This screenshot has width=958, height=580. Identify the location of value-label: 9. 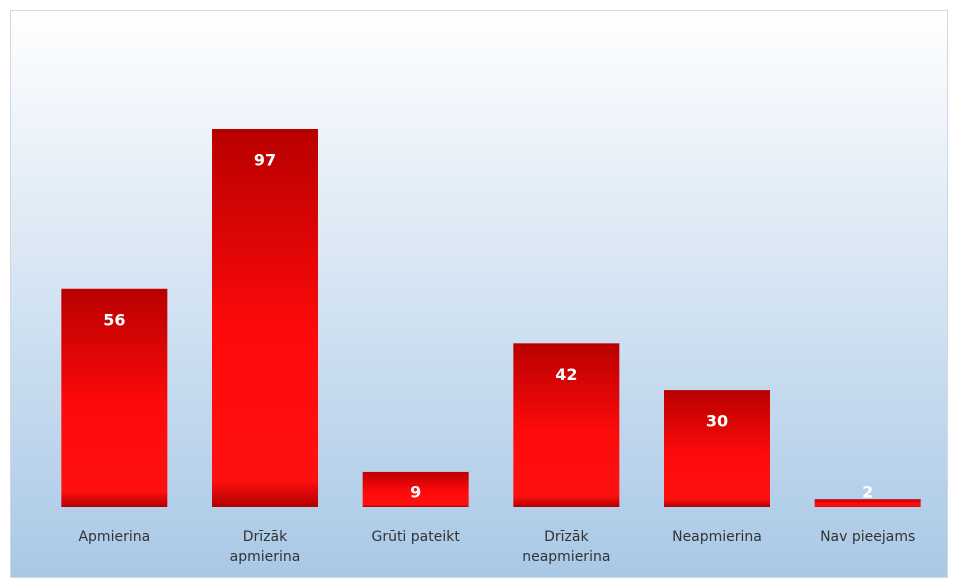
(415, 492).